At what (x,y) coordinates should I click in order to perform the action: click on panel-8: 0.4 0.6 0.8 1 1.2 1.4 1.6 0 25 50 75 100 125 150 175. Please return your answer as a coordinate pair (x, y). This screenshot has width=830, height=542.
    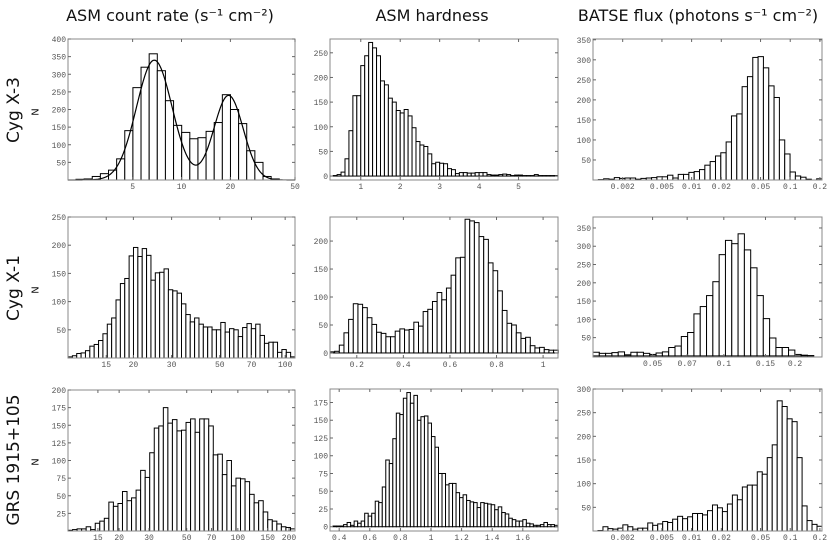
    Looking at the image, I should click on (436, 465).